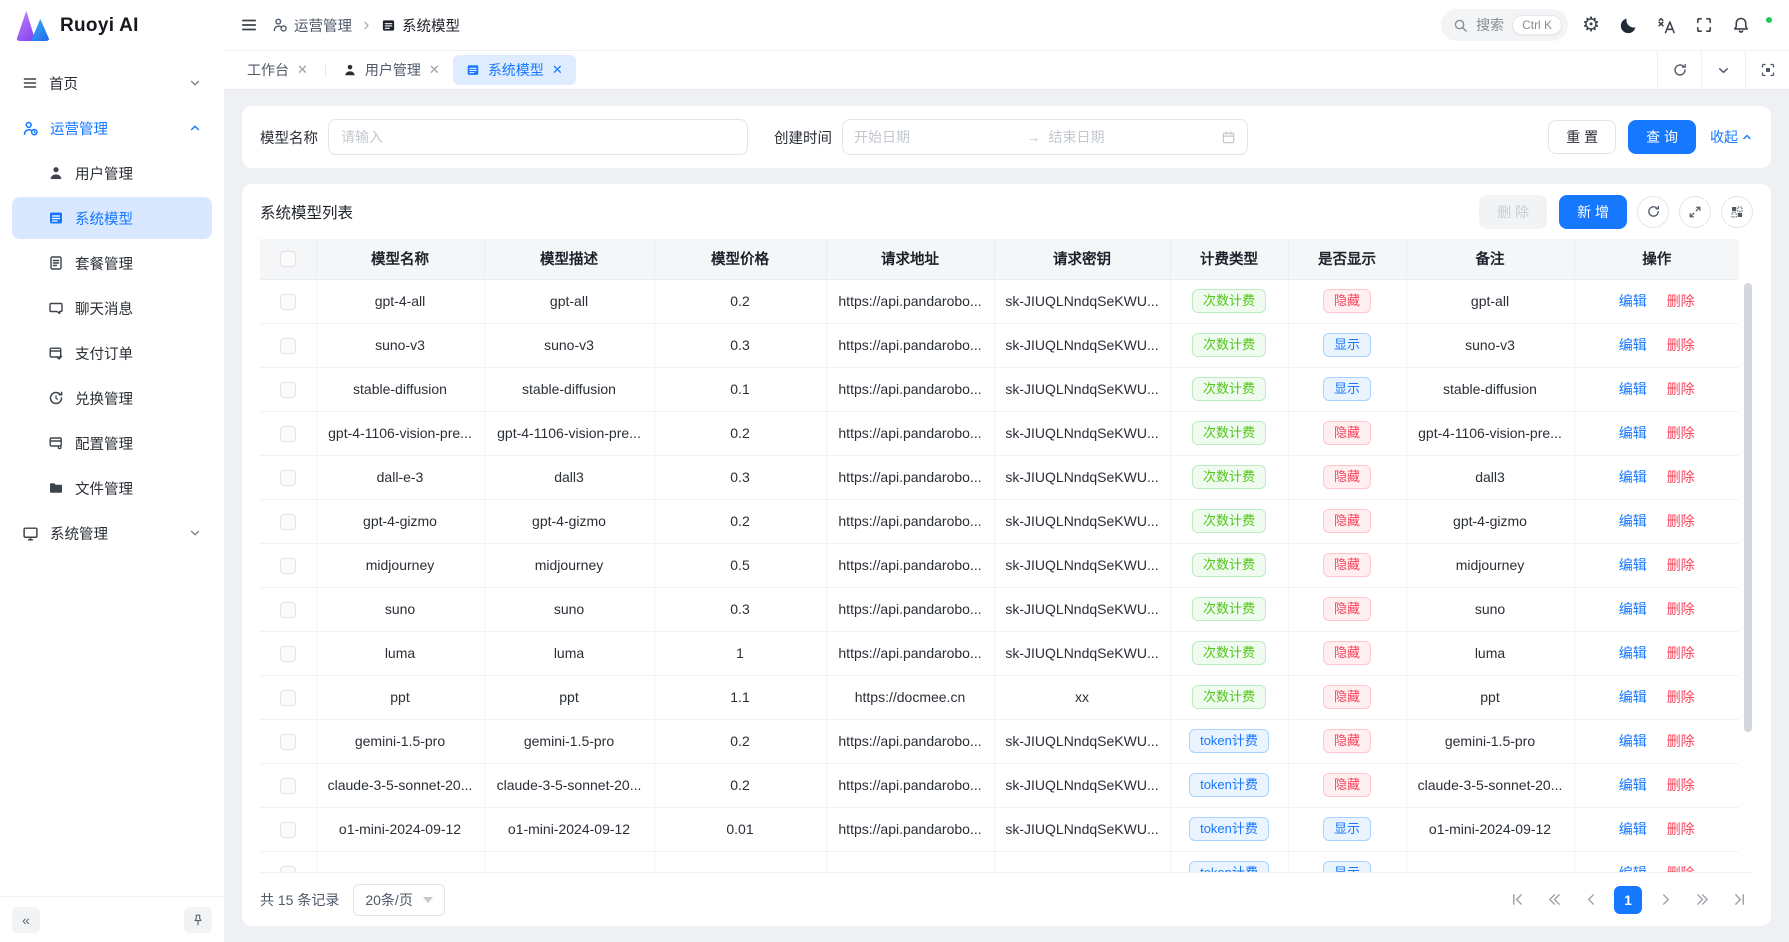  What do you see at coordinates (33, 26) in the screenshot?
I see `app-logo-icon` at bounding box center [33, 26].